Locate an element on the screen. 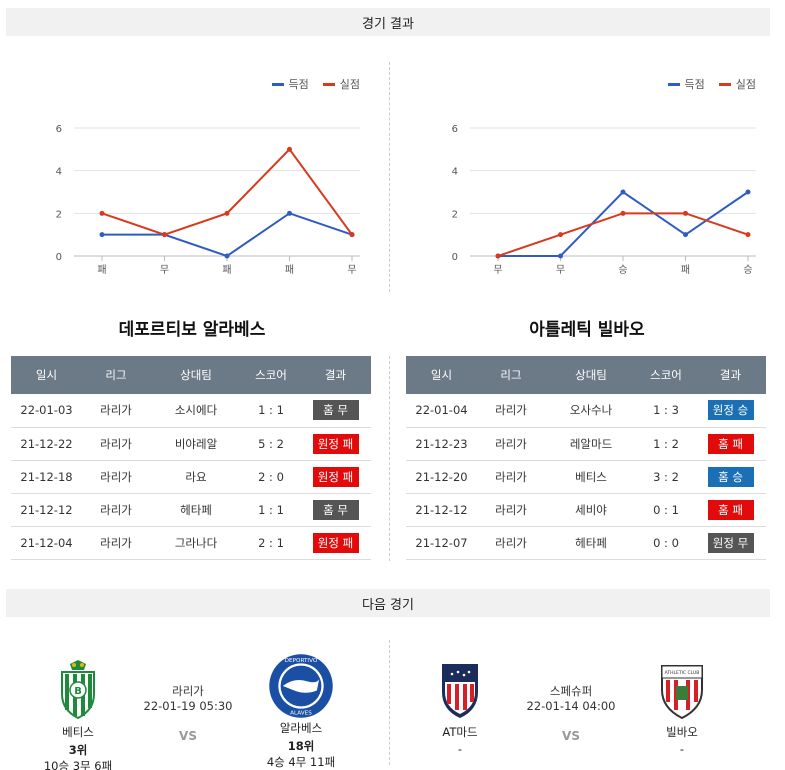  cell-date: 22-01-04 is located at coordinates (441, 411).